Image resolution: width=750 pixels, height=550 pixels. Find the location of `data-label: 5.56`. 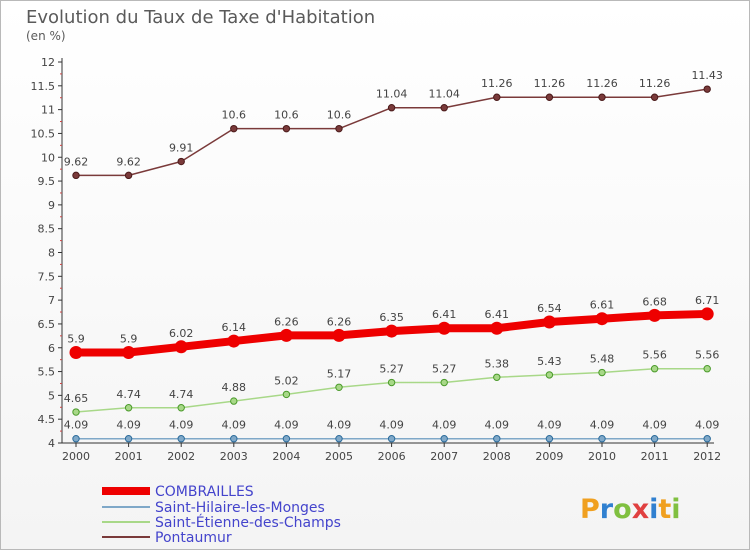

data-label: 5.56 is located at coordinates (707, 355).